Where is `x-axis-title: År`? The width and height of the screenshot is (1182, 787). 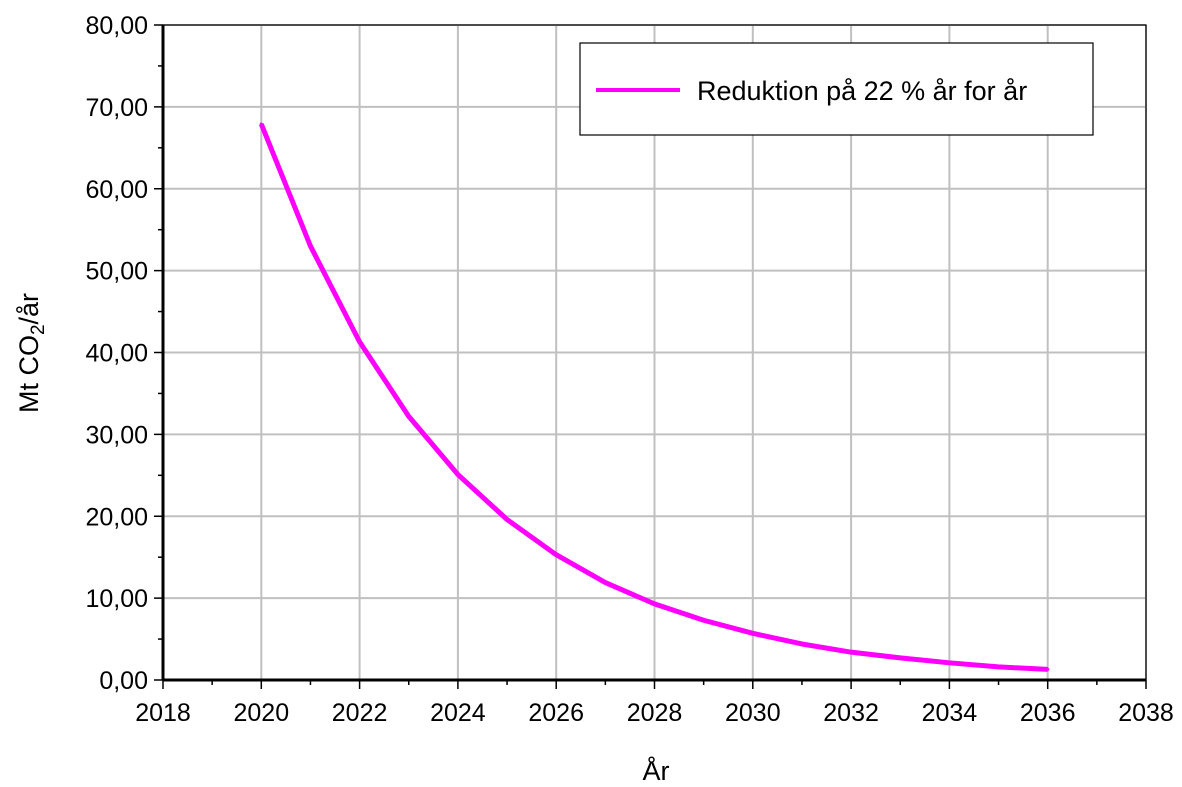 x-axis-title: År is located at coordinates (656, 770).